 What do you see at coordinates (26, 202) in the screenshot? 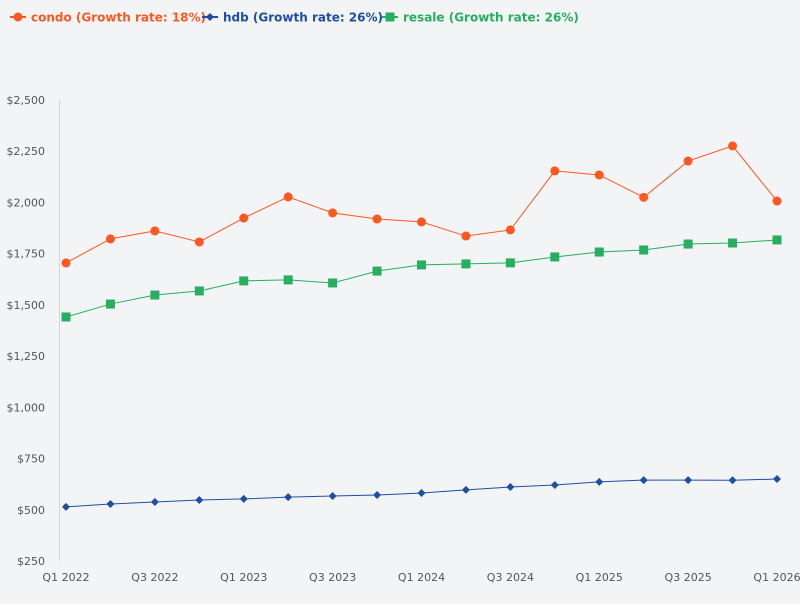
I see `y-tick-label: $2,000` at bounding box center [26, 202].